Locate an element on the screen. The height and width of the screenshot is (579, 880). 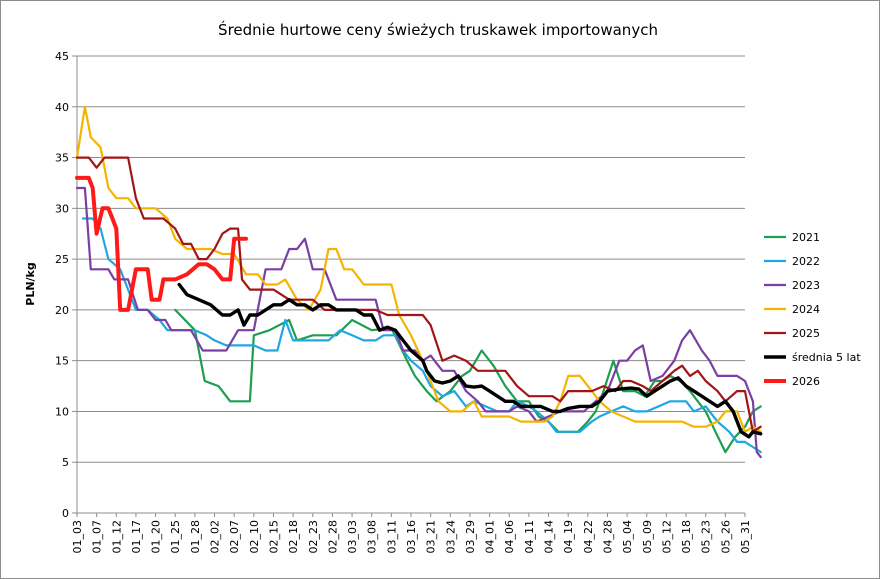
y-tick-label: 20 is located at coordinates (62, 310).